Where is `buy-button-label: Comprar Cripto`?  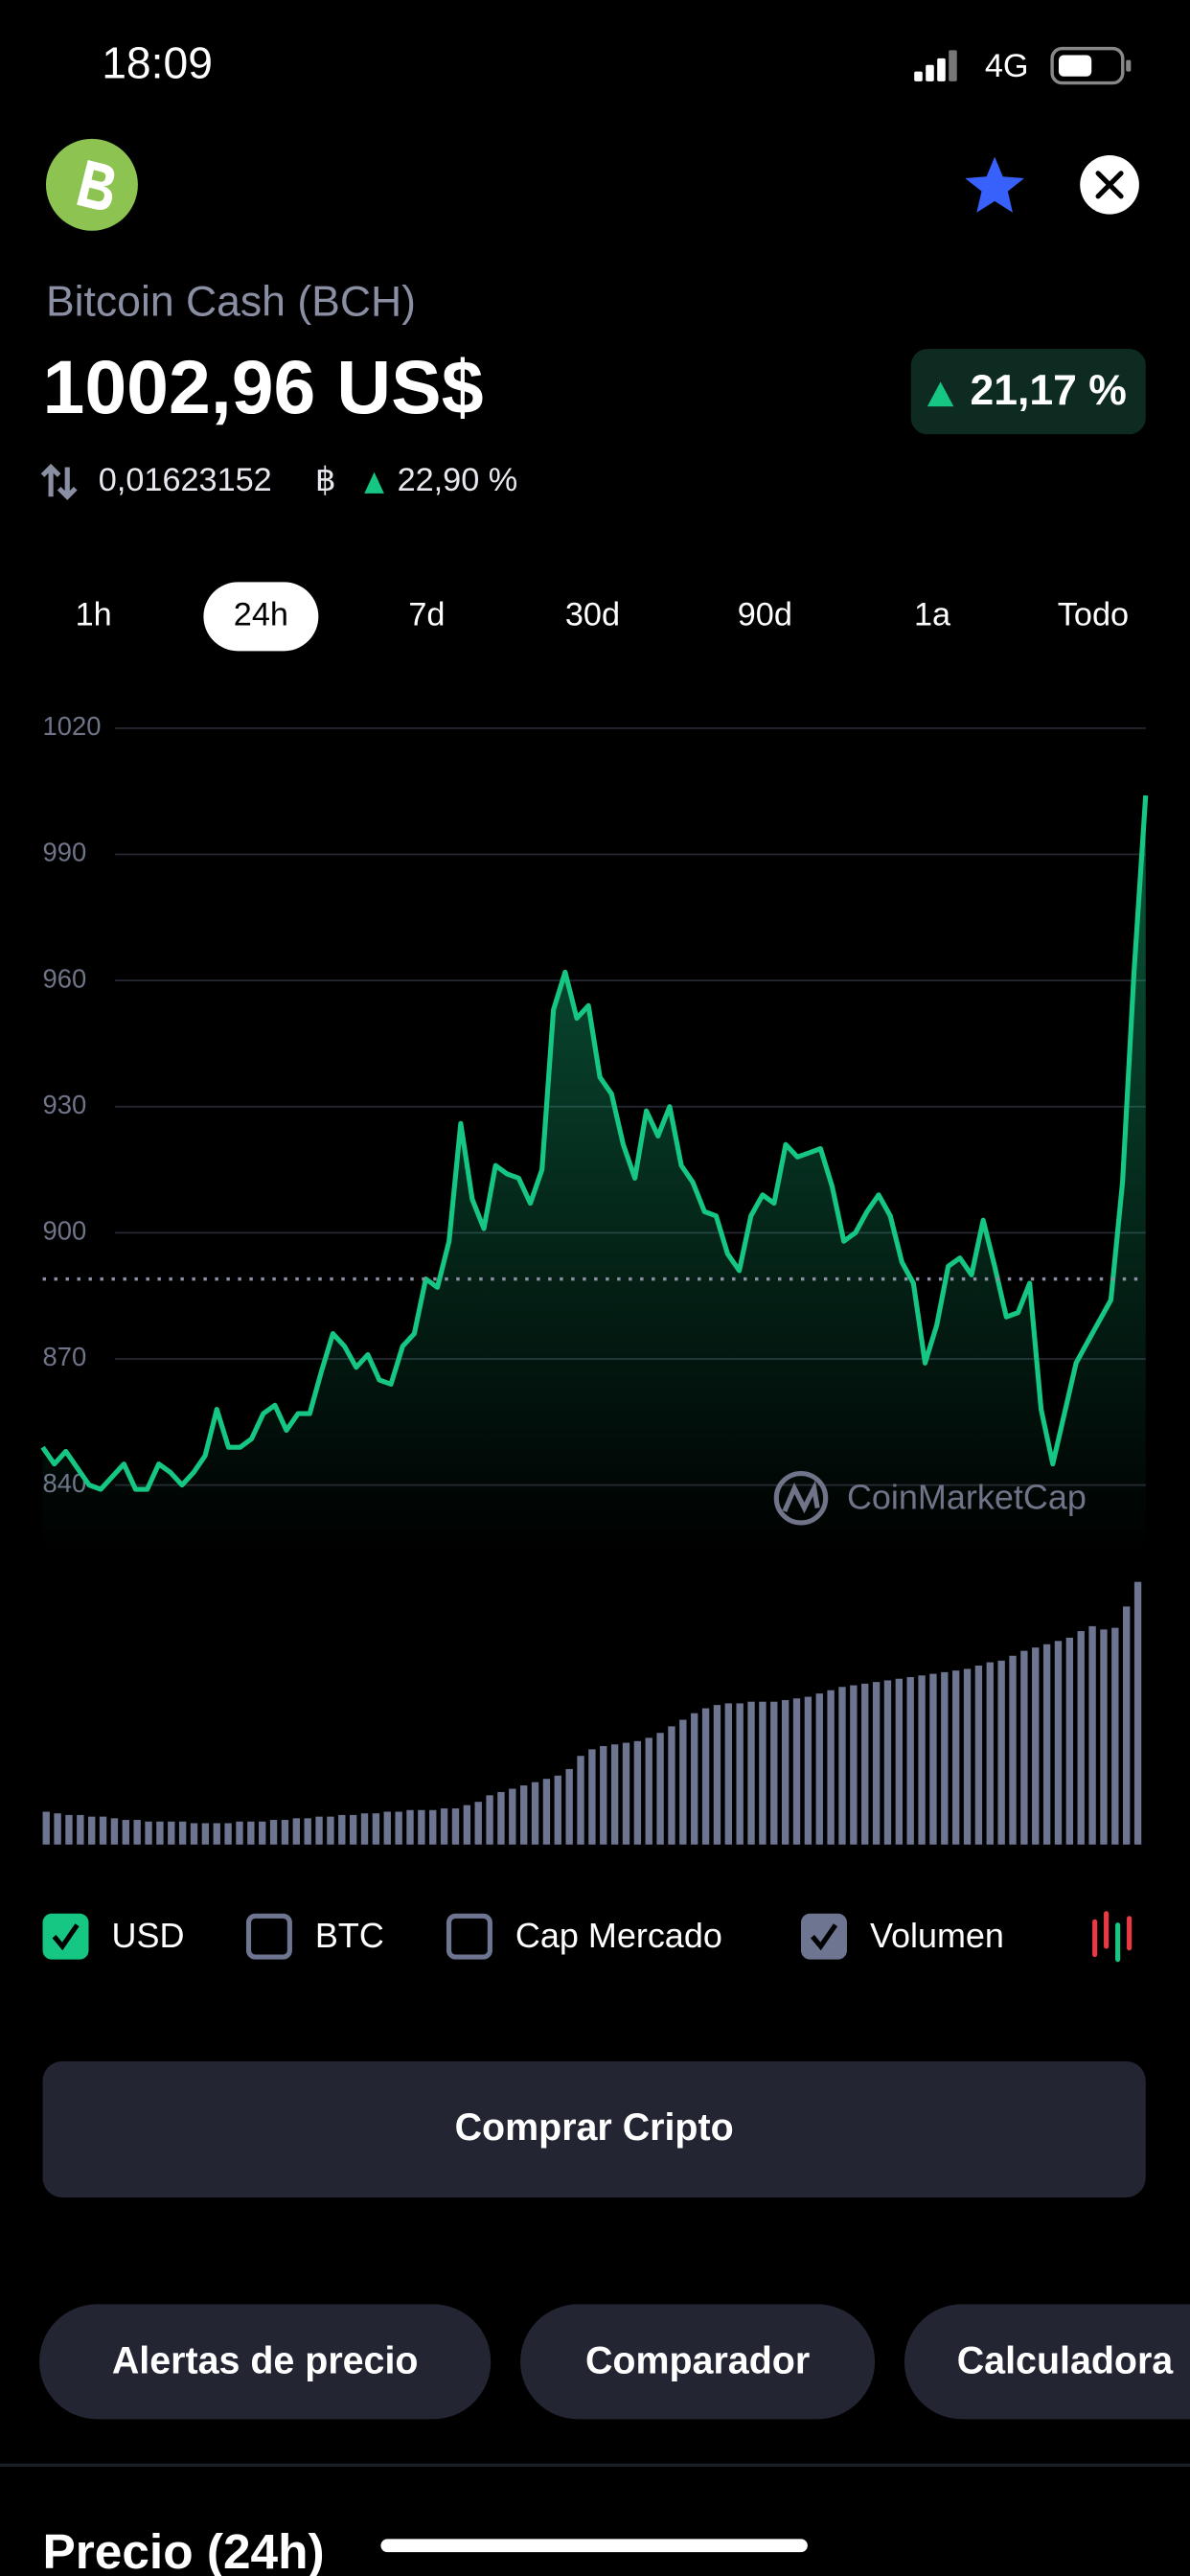
buy-button-label: Comprar Cripto is located at coordinates (594, 2127).